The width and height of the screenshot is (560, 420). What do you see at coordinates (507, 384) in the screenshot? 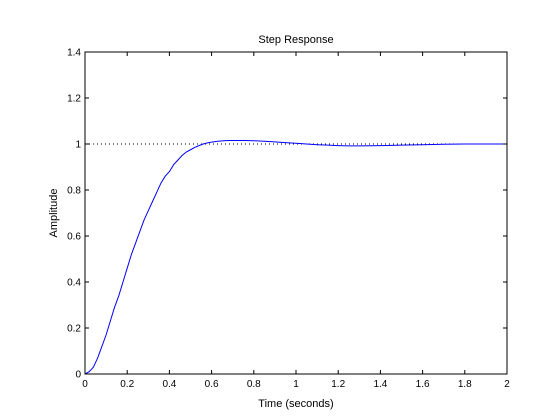
I see `x-tick-label: 2` at bounding box center [507, 384].